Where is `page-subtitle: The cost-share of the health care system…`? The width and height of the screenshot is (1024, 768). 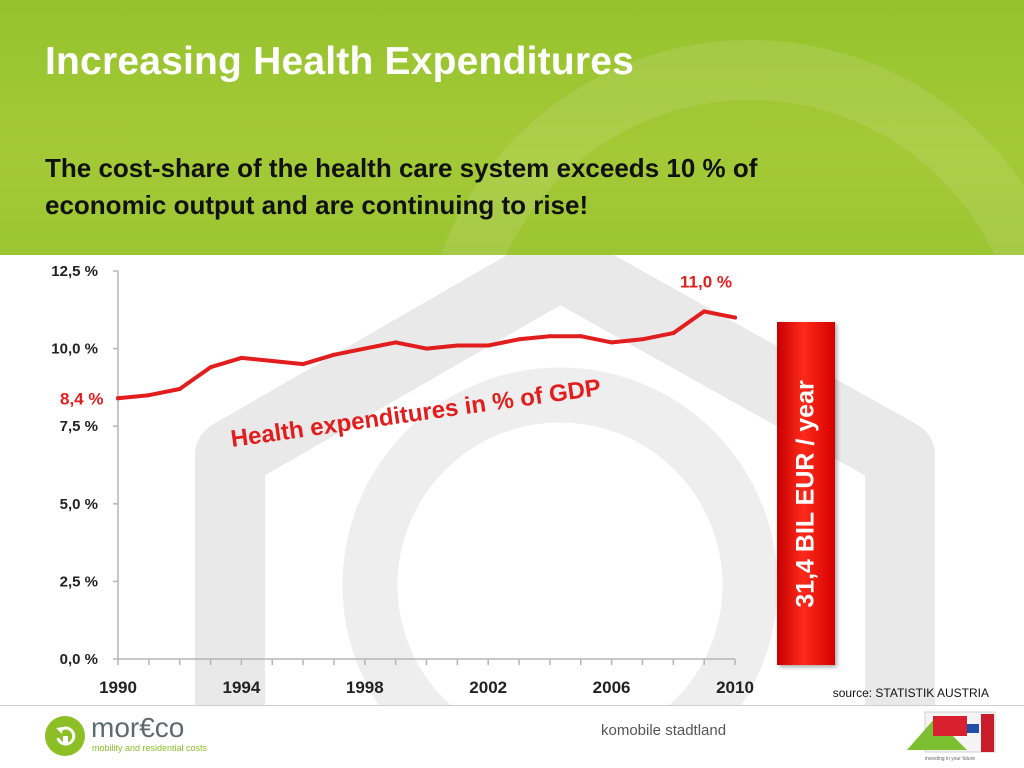 page-subtitle: The cost-share of the health care system… is located at coordinates (401, 186).